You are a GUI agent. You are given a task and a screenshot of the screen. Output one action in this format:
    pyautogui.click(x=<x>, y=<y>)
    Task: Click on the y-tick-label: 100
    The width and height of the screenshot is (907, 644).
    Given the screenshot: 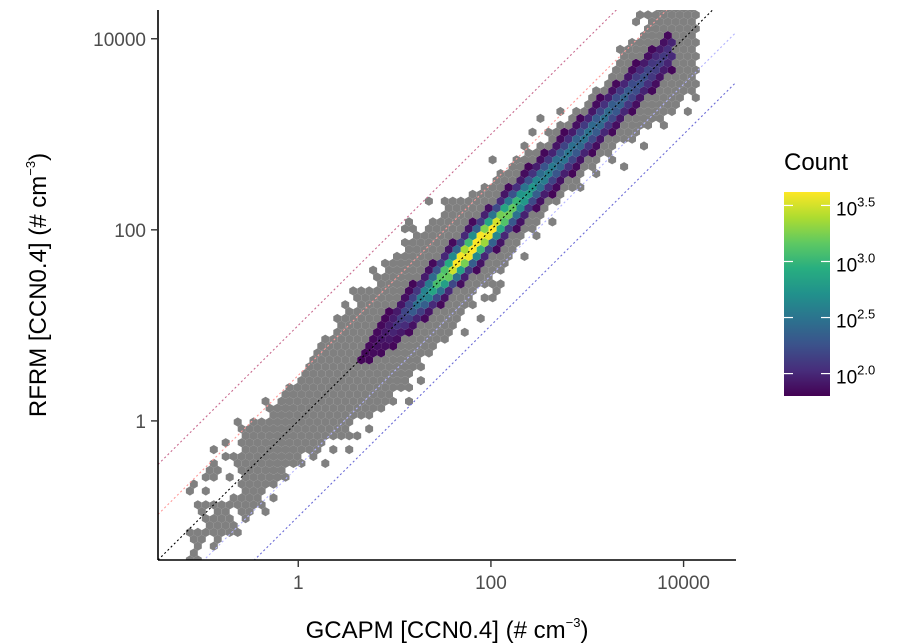 What is the action you would take?
    pyautogui.click(x=130, y=231)
    